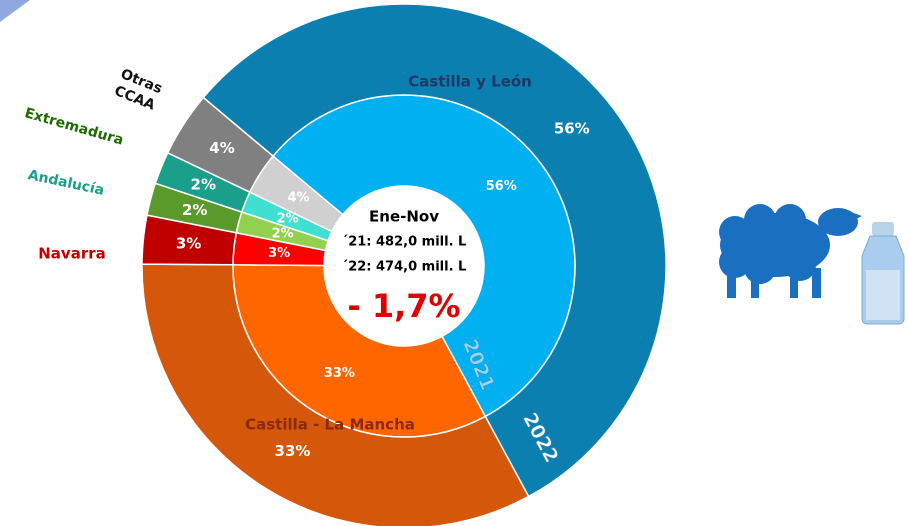 The image size is (909, 526). I want to click on milk-bottle-icon, so click(883, 273).